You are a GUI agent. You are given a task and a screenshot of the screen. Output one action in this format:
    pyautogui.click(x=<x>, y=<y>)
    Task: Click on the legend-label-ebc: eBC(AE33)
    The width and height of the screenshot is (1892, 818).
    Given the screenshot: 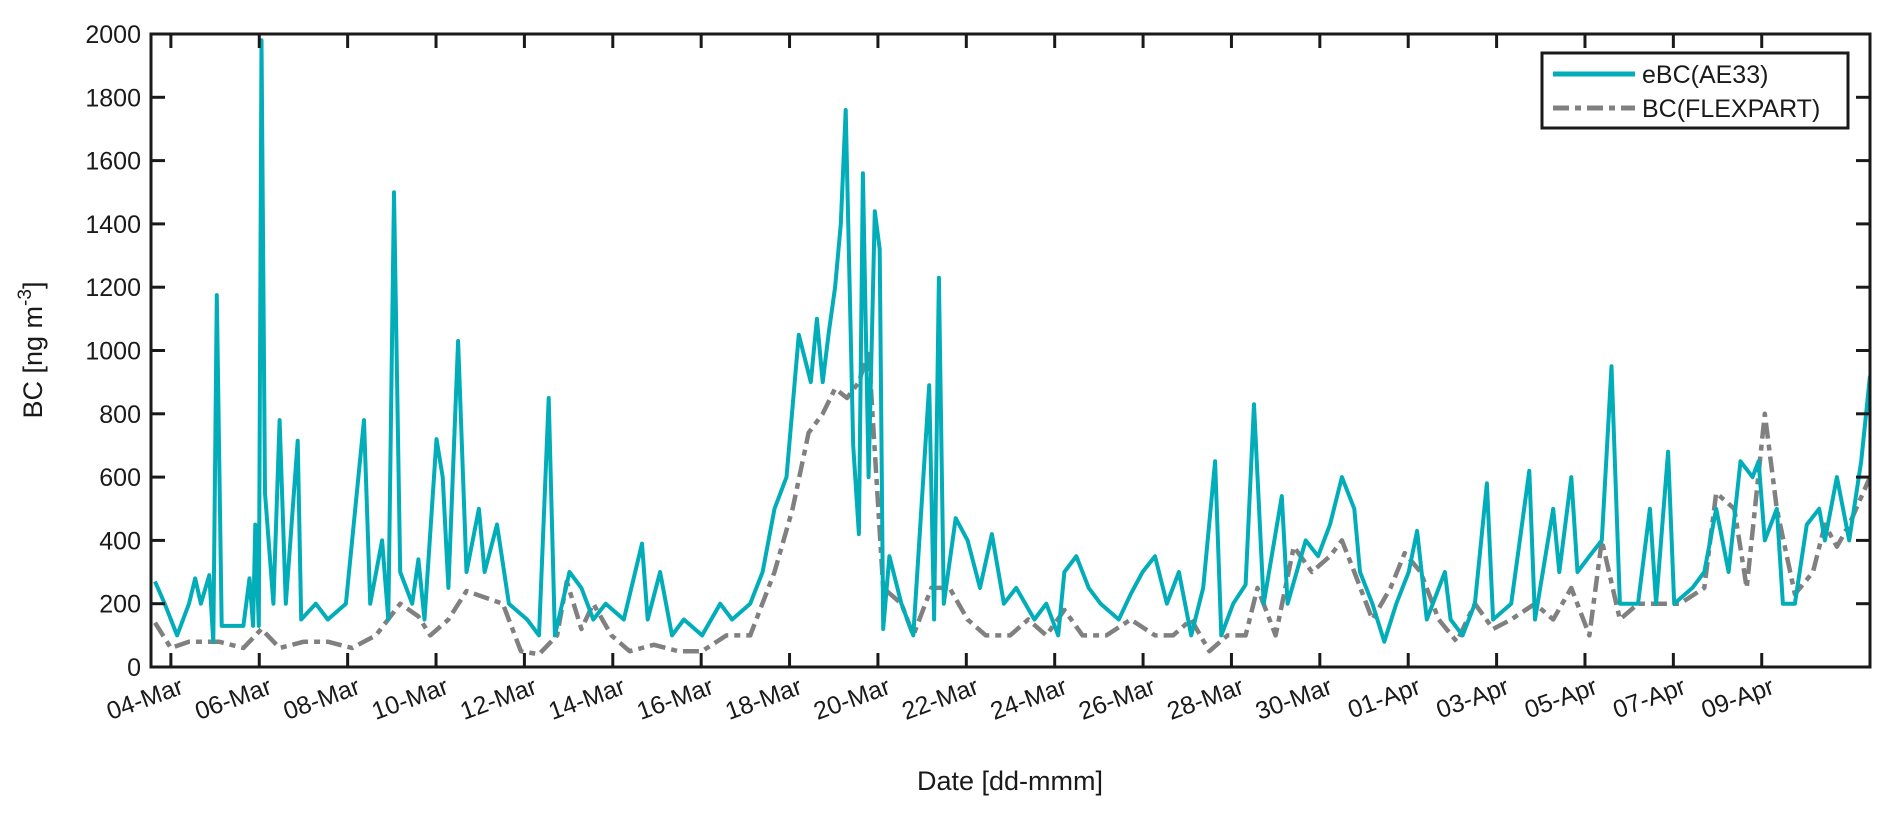 What is the action you would take?
    pyautogui.click(x=1705, y=75)
    